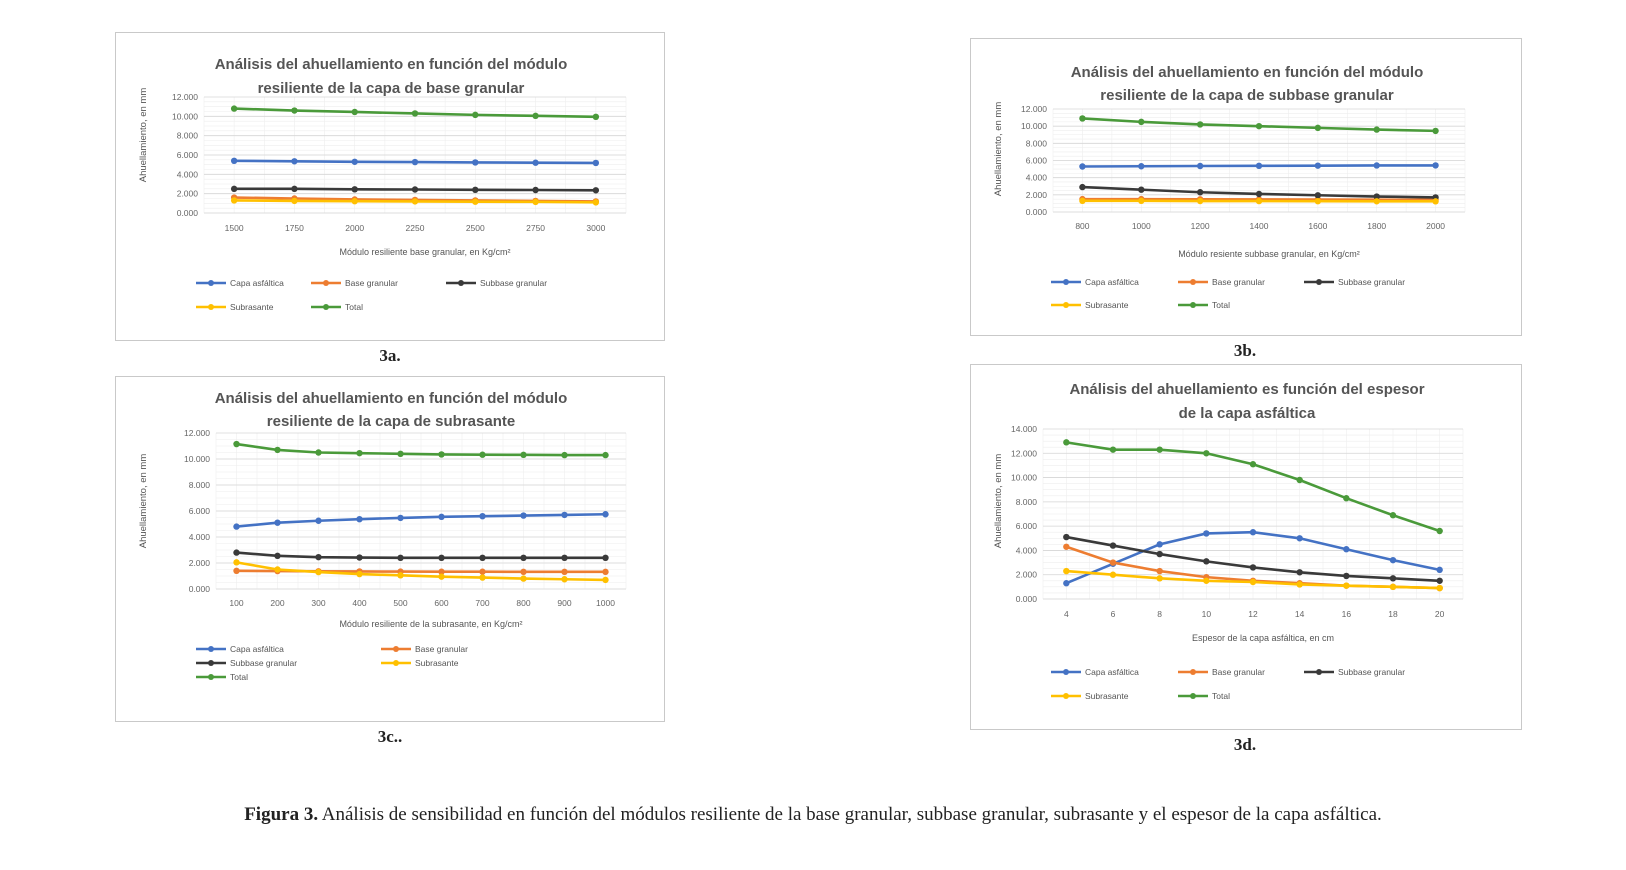 The image size is (1626, 870). What do you see at coordinates (188, 136) in the screenshot?
I see `y-tick-label-3a: 8.000` at bounding box center [188, 136].